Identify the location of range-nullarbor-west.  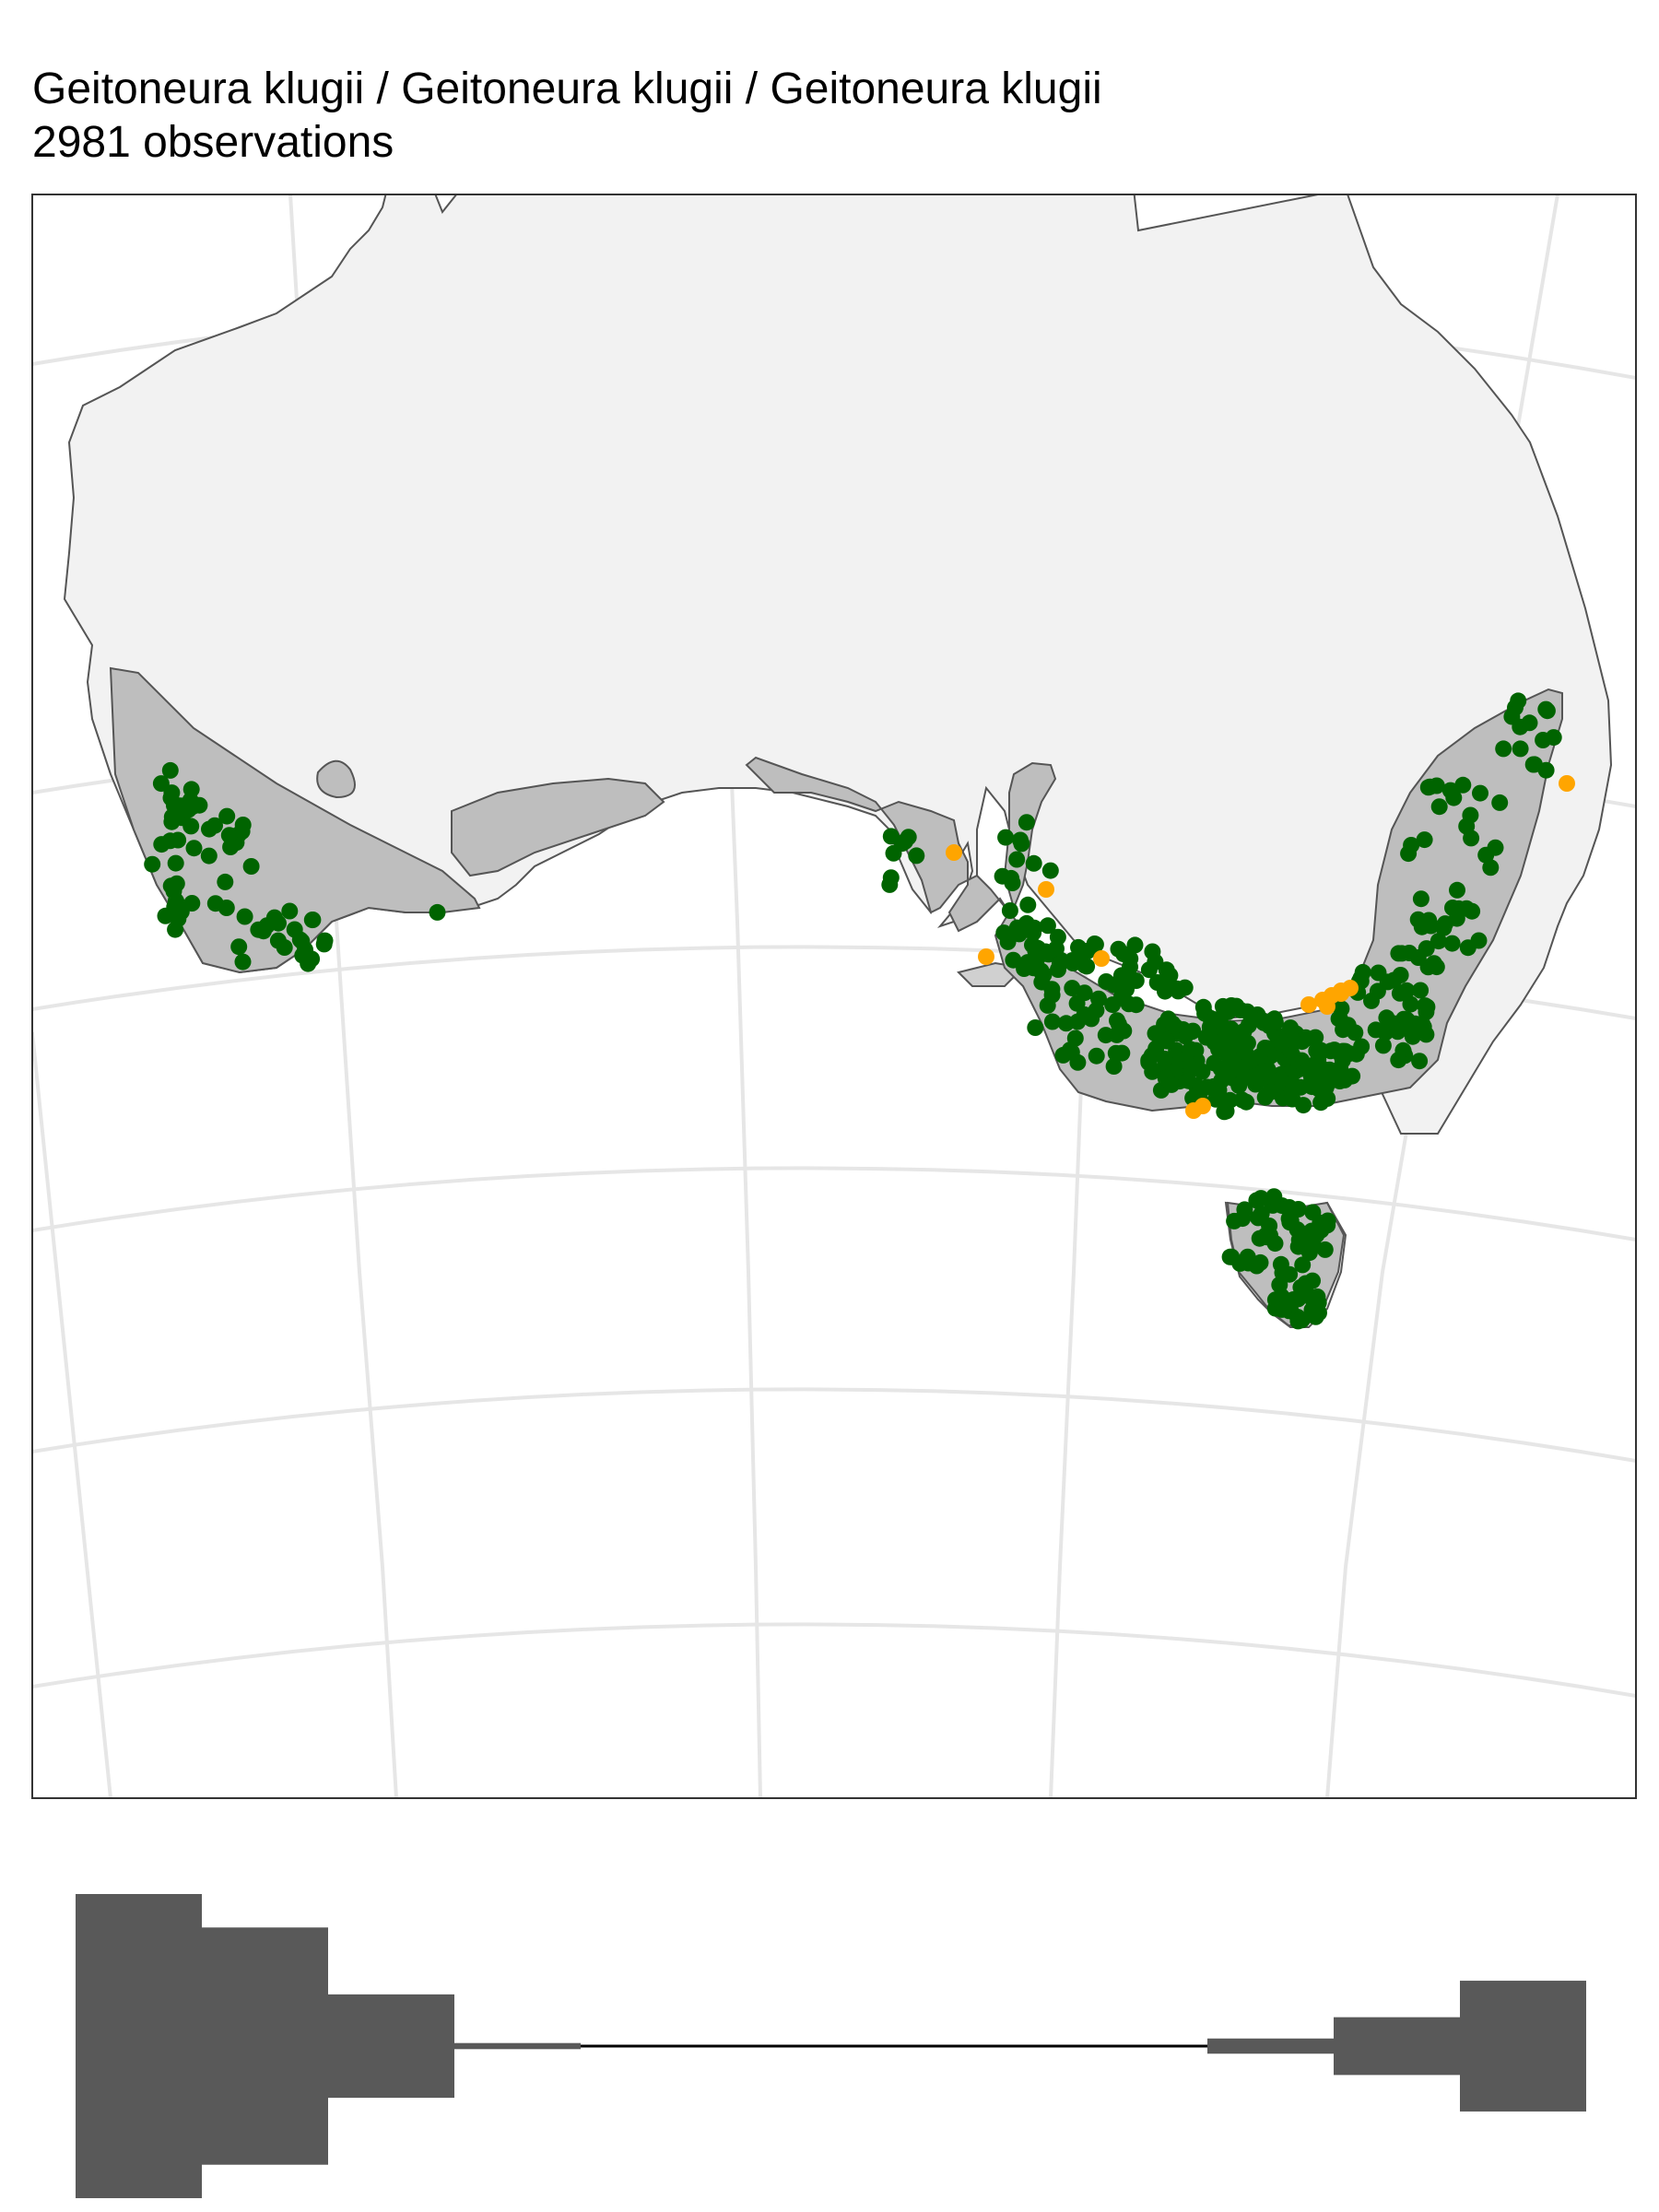
(558, 827).